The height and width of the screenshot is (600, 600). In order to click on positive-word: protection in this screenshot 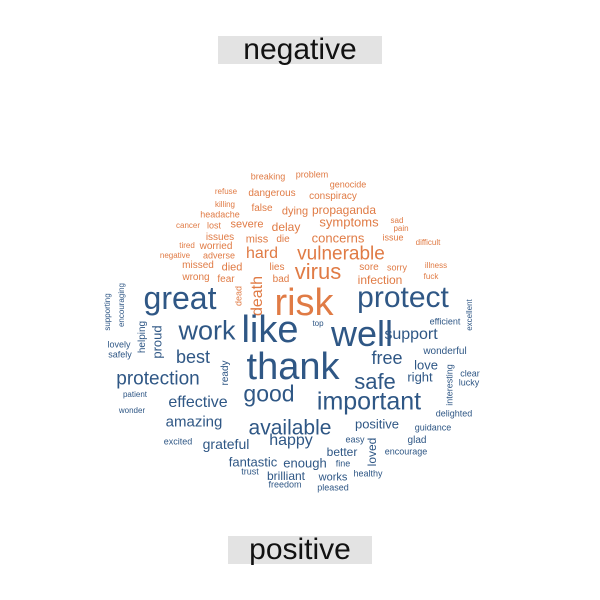, I will do `click(158, 379)`.